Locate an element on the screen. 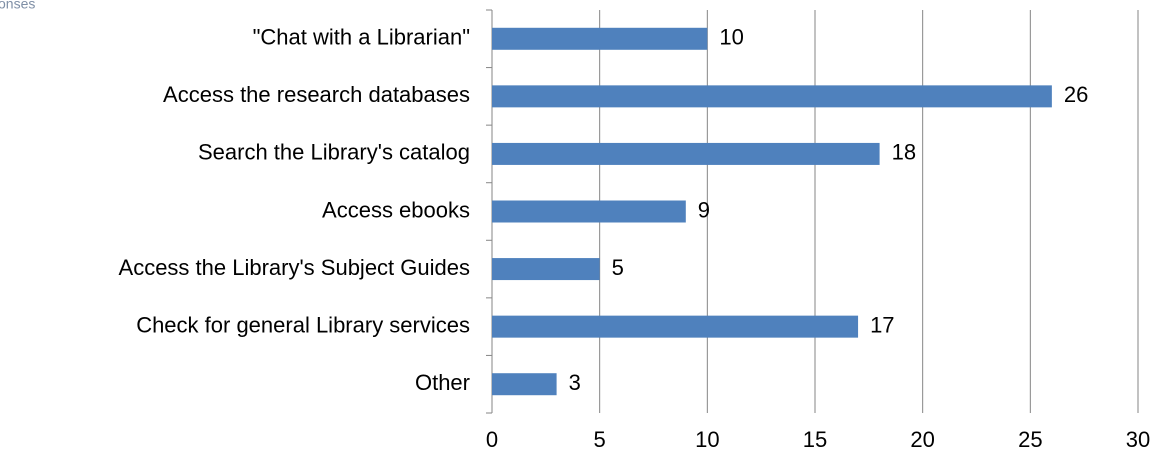  x-tick-label: 30 is located at coordinates (1138, 439).